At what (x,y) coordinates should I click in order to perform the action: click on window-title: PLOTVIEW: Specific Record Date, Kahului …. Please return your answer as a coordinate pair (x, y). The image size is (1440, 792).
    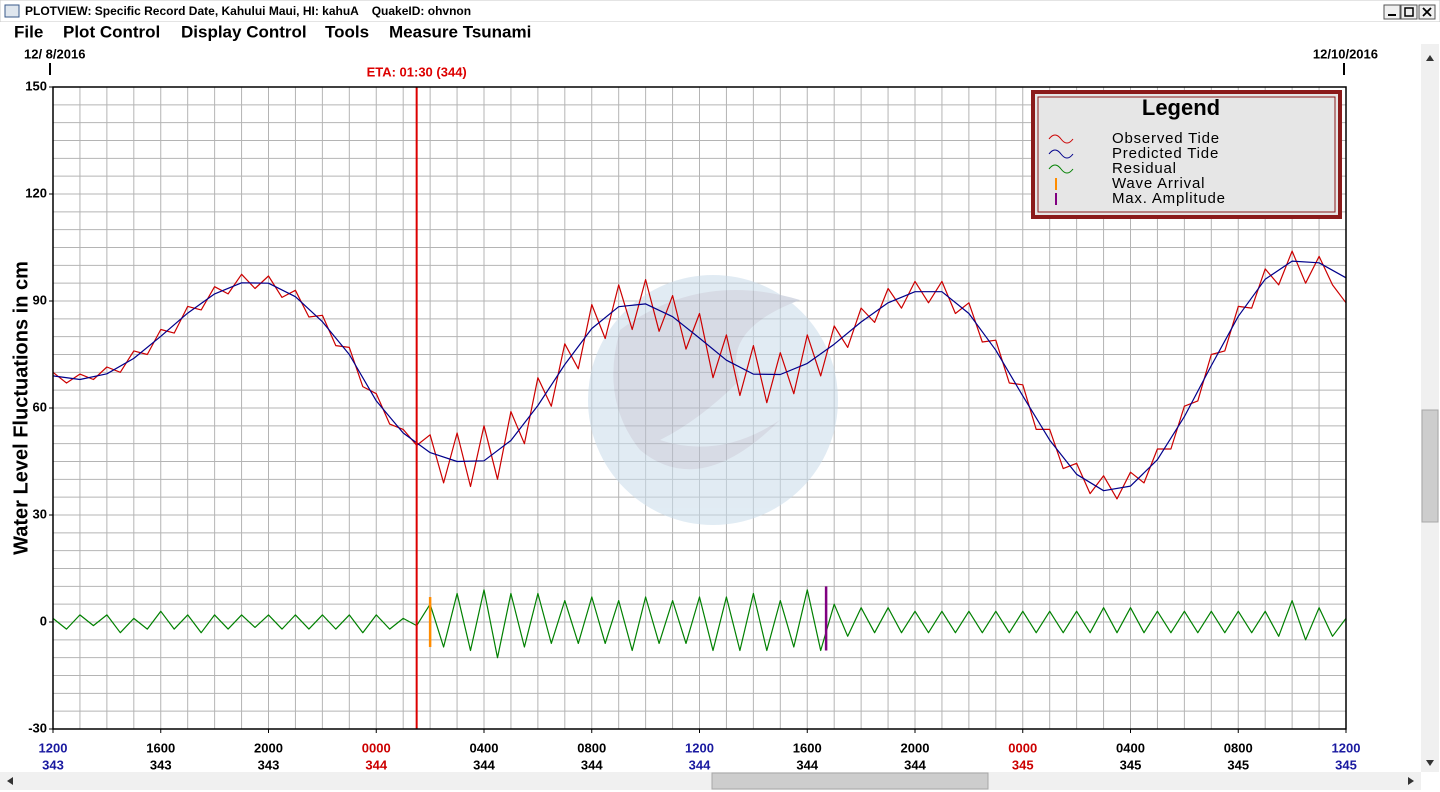
    Looking at the image, I should click on (248, 11).